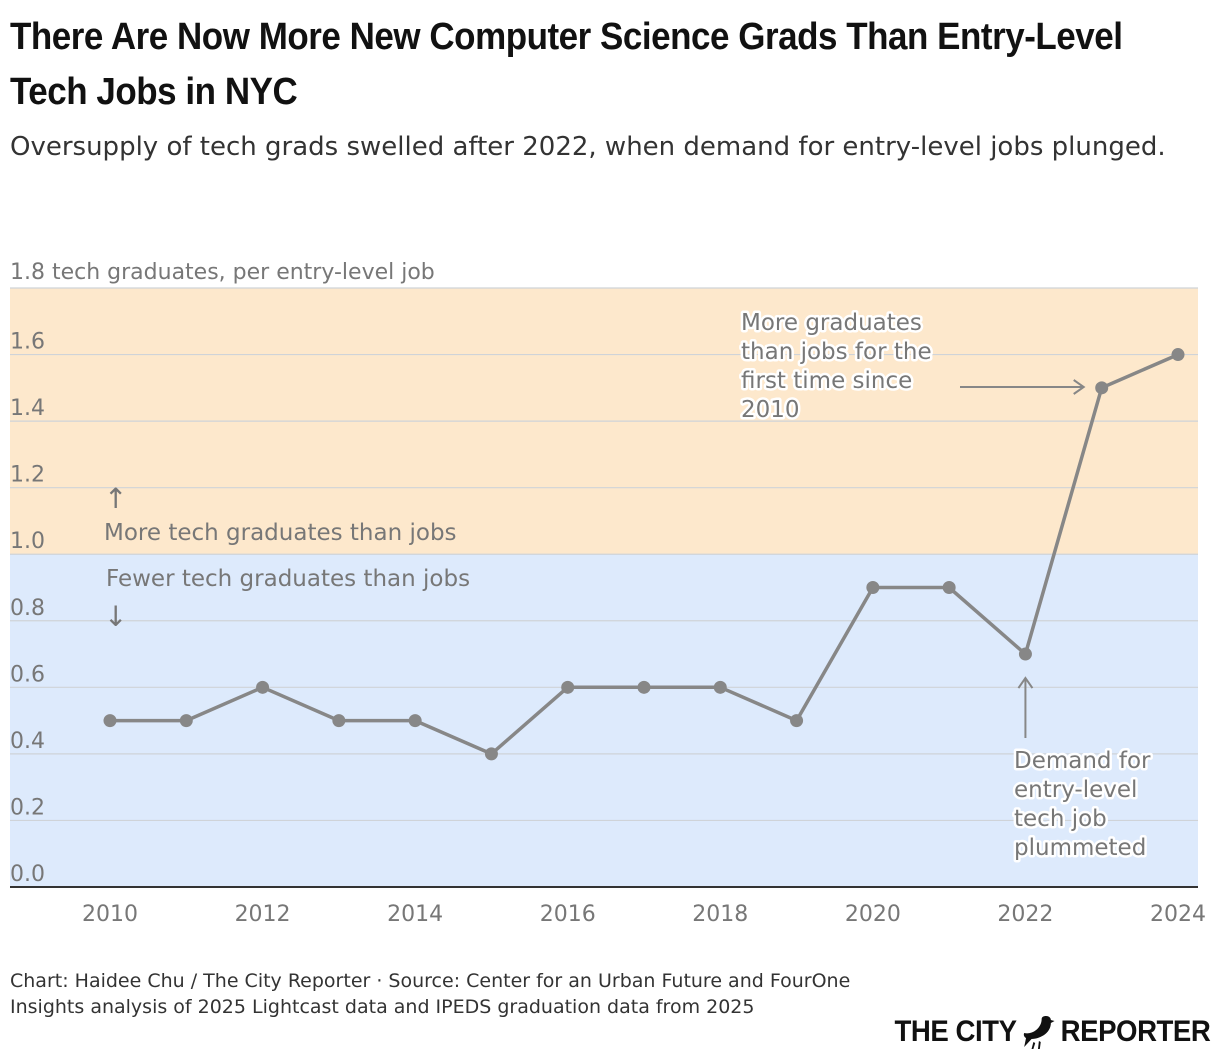  What do you see at coordinates (955, 1031) in the screenshot?
I see `brand-text-left: THE CITY` at bounding box center [955, 1031].